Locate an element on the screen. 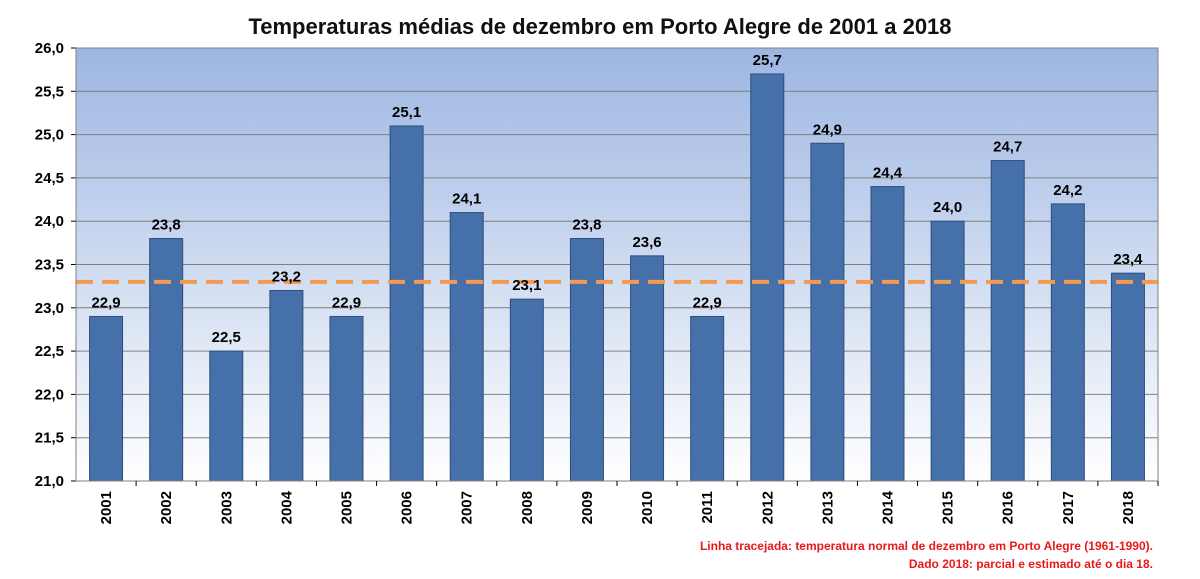 This screenshot has height=579, width=1200. data-label: 24,4 is located at coordinates (888, 173).